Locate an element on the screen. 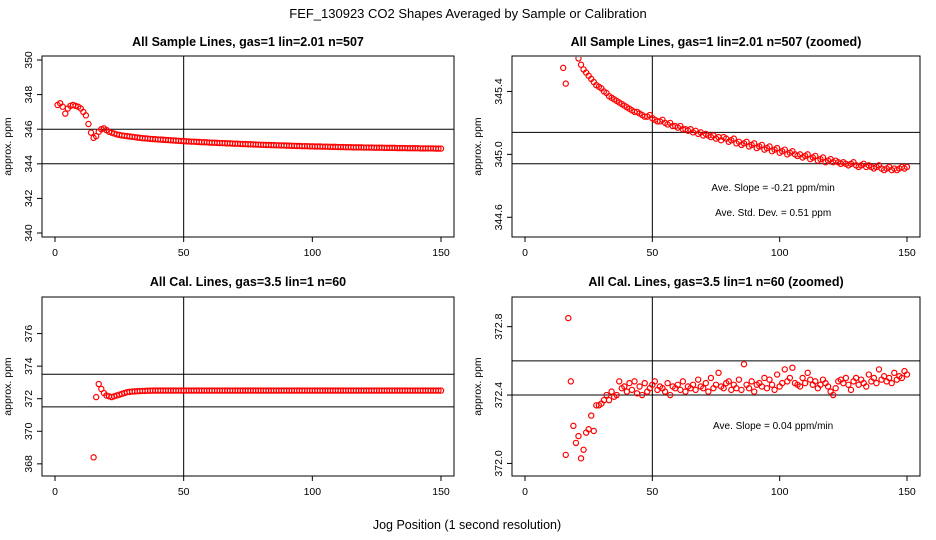 Image resolution: width=936 pixels, height=540 pixels. y-tick-label: 372.4 is located at coordinates (499, 395).